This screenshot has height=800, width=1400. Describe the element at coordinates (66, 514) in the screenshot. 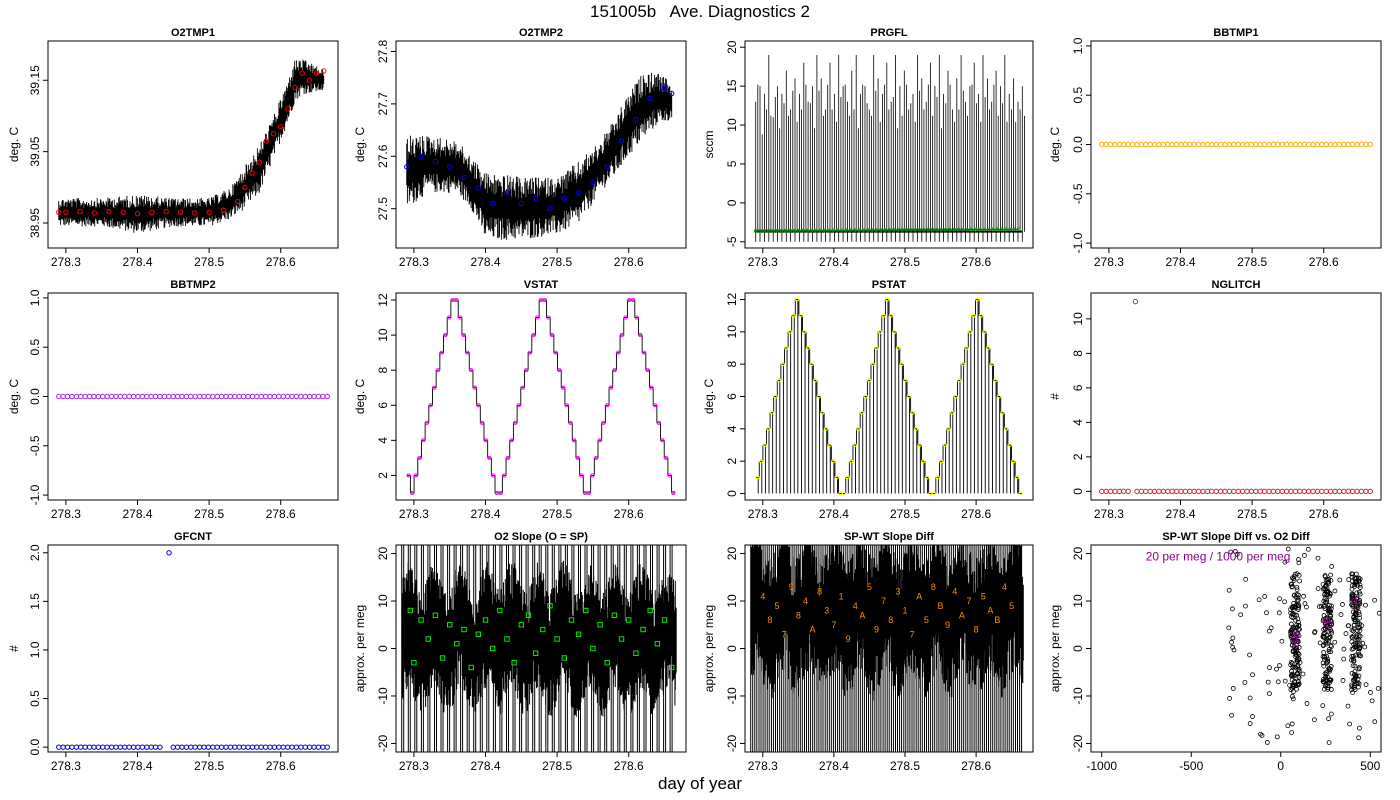

I see `x-tick-label-bbtmp2-0: 278.3` at that location.